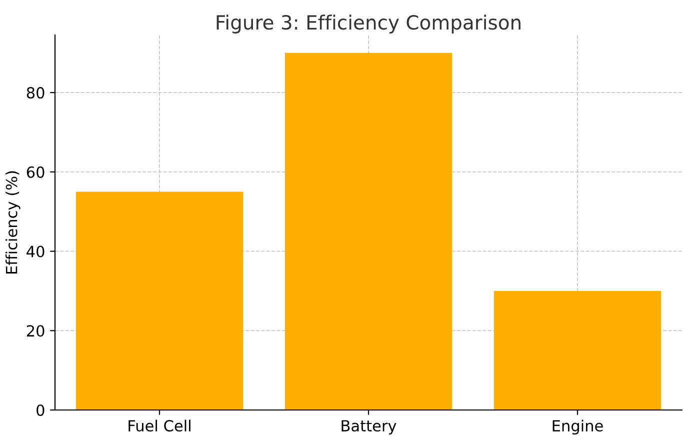 This screenshot has height=440, width=687. I want to click on y-axis-title: Efficiency (%), so click(12, 222).